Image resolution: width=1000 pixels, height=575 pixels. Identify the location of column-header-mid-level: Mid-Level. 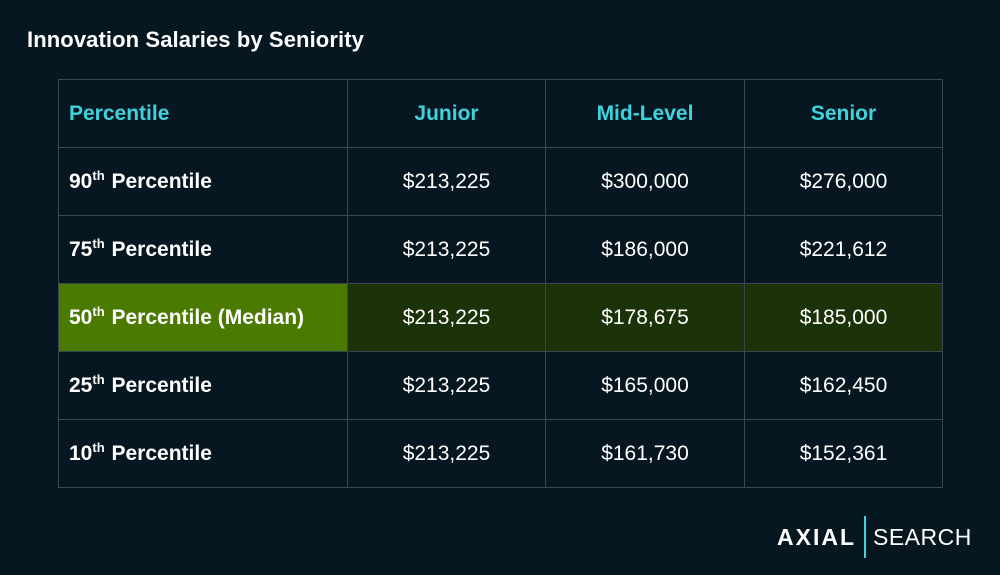
(645, 113).